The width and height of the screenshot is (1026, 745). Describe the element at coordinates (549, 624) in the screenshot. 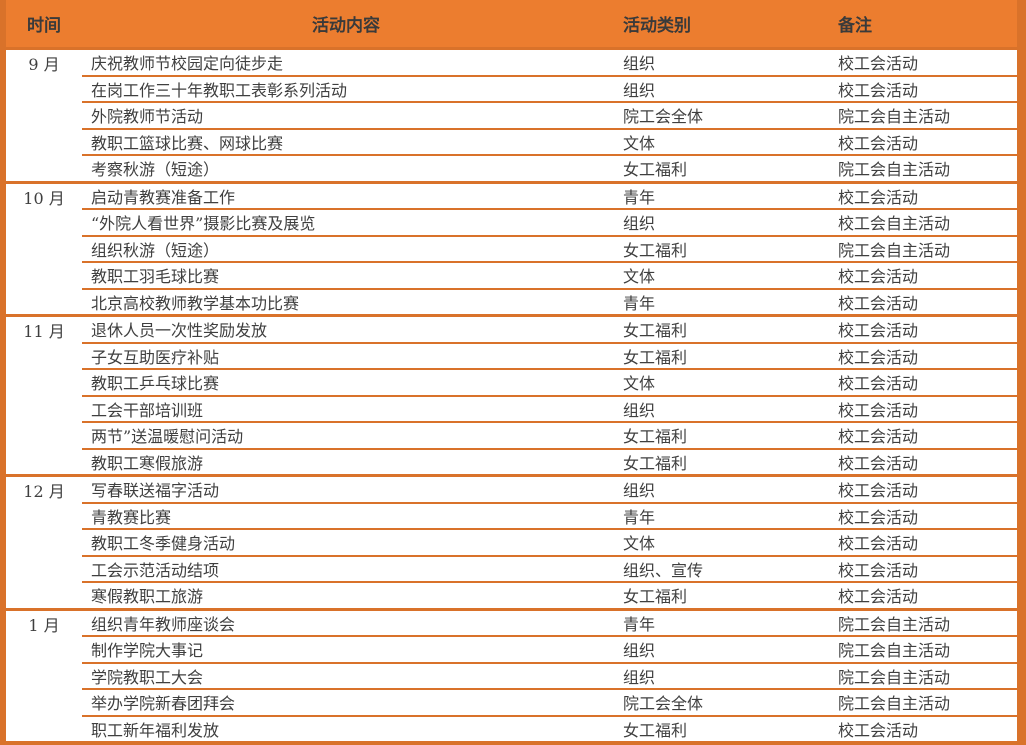

I see `table-row: 组织青年教师座谈会 青年 院工会自主活动` at that location.